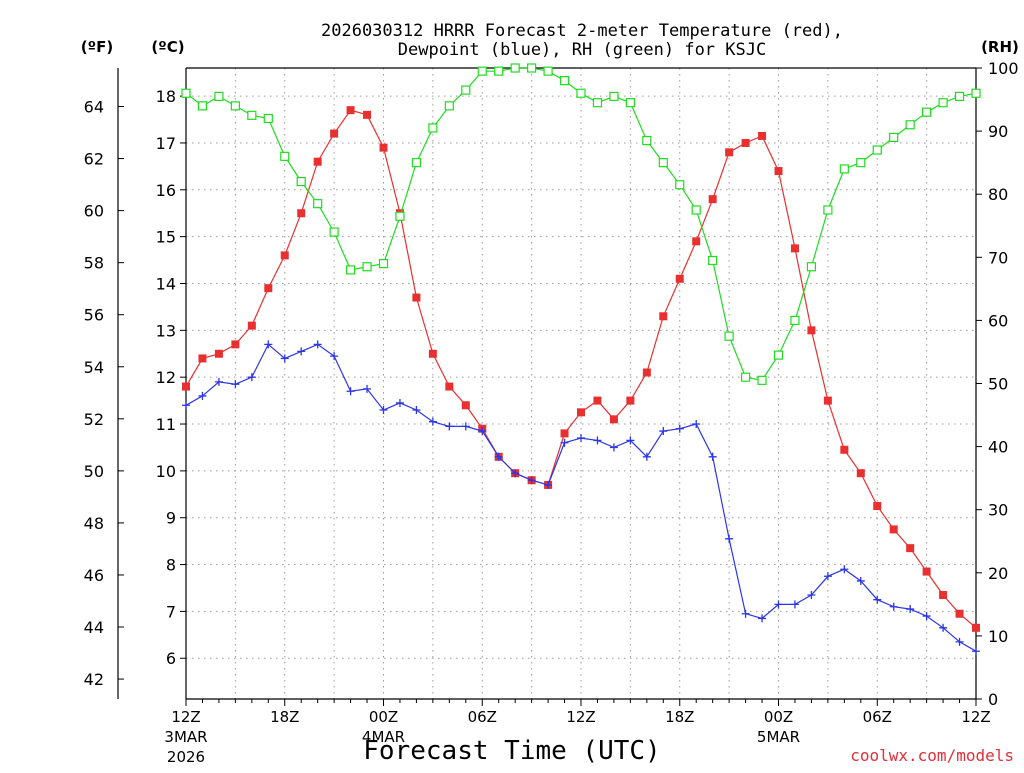 Image resolution: width=1024 pixels, height=773 pixels. What do you see at coordinates (94, 315) in the screenshot?
I see `fahrenheit-tick-label: 56` at bounding box center [94, 315].